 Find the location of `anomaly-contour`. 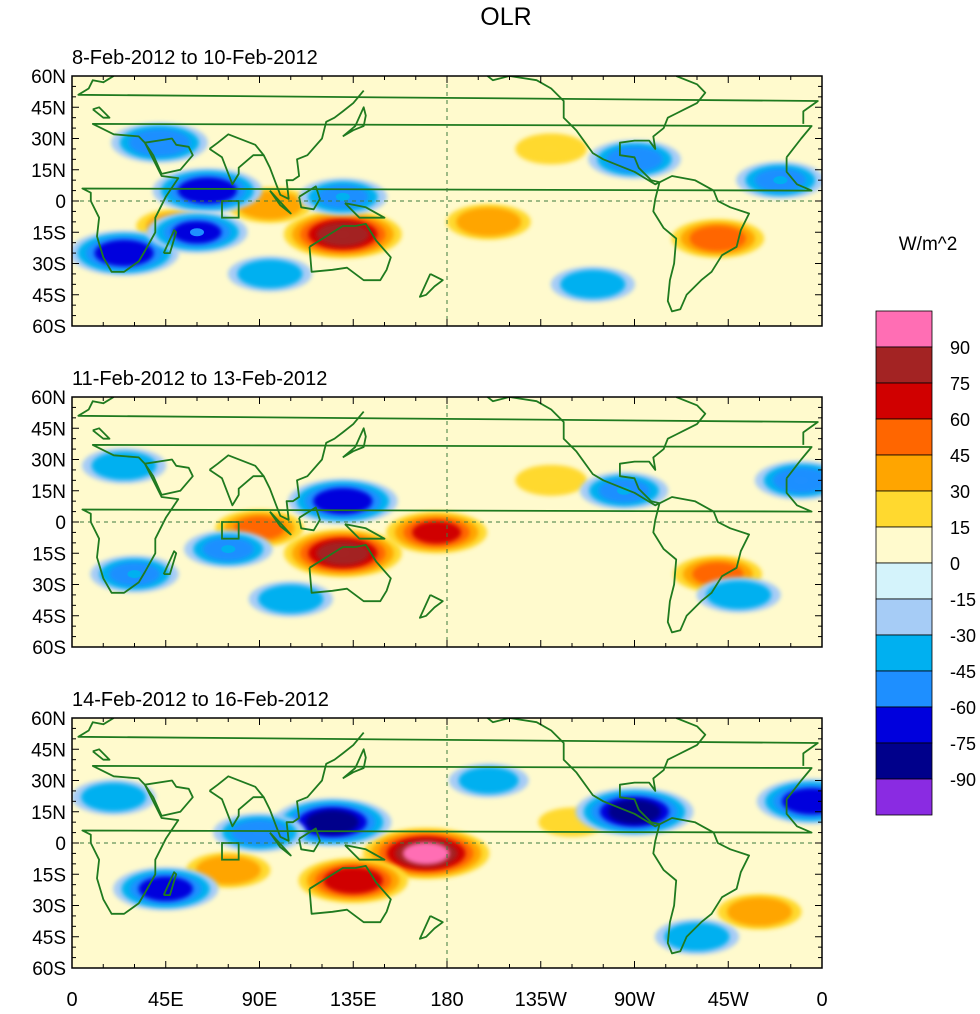

anomaly-contour is located at coordinates (801, 801).